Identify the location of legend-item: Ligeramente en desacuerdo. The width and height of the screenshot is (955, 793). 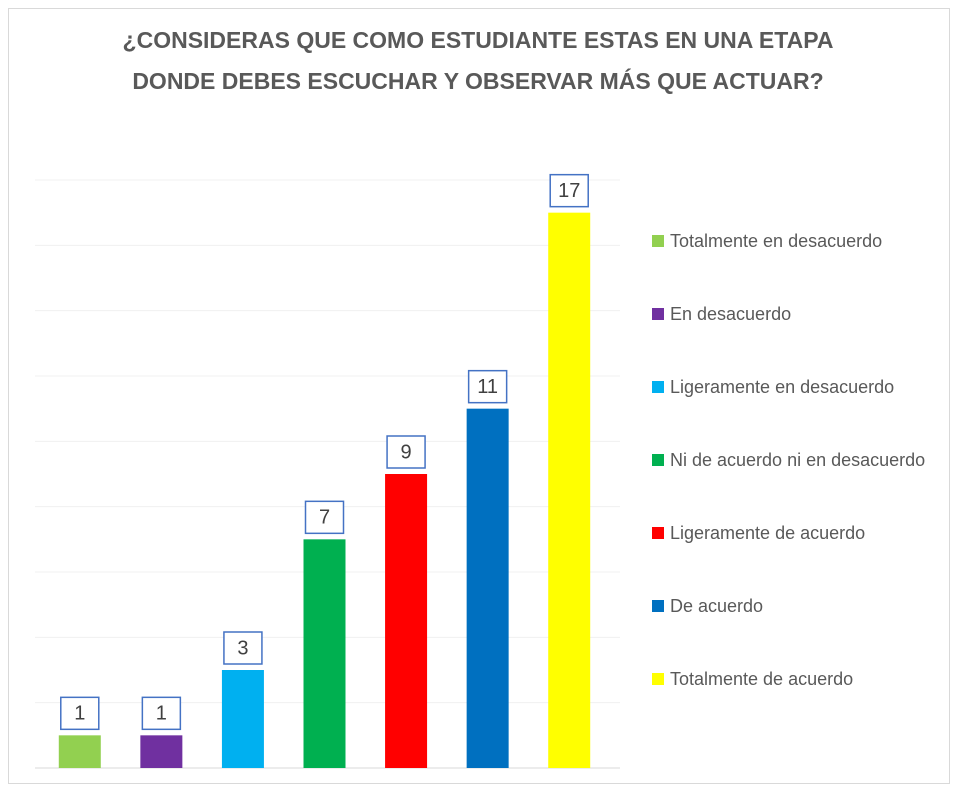
(792, 387).